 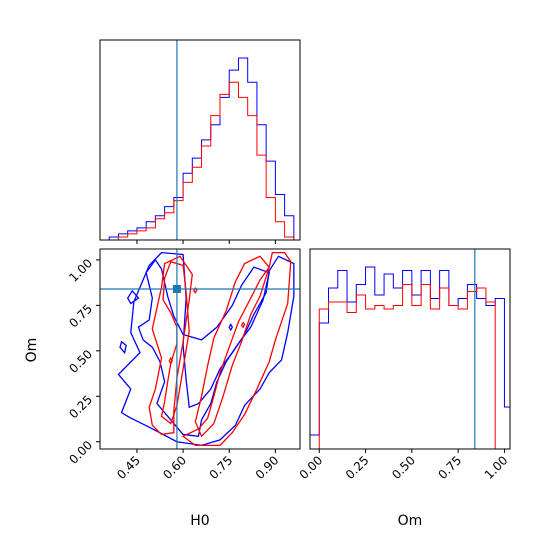 What do you see at coordinates (32, 350) in the screenshot?
I see `y-axis-label-om: Om` at bounding box center [32, 350].